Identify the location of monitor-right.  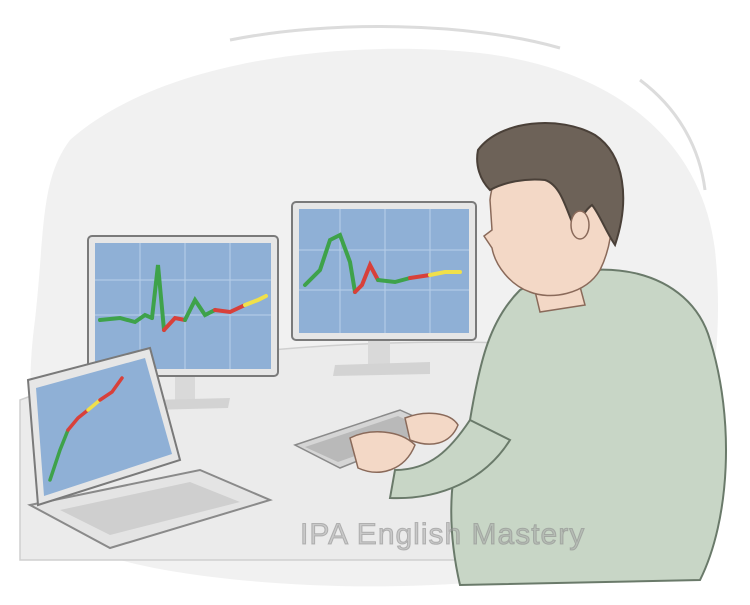
(384, 288).